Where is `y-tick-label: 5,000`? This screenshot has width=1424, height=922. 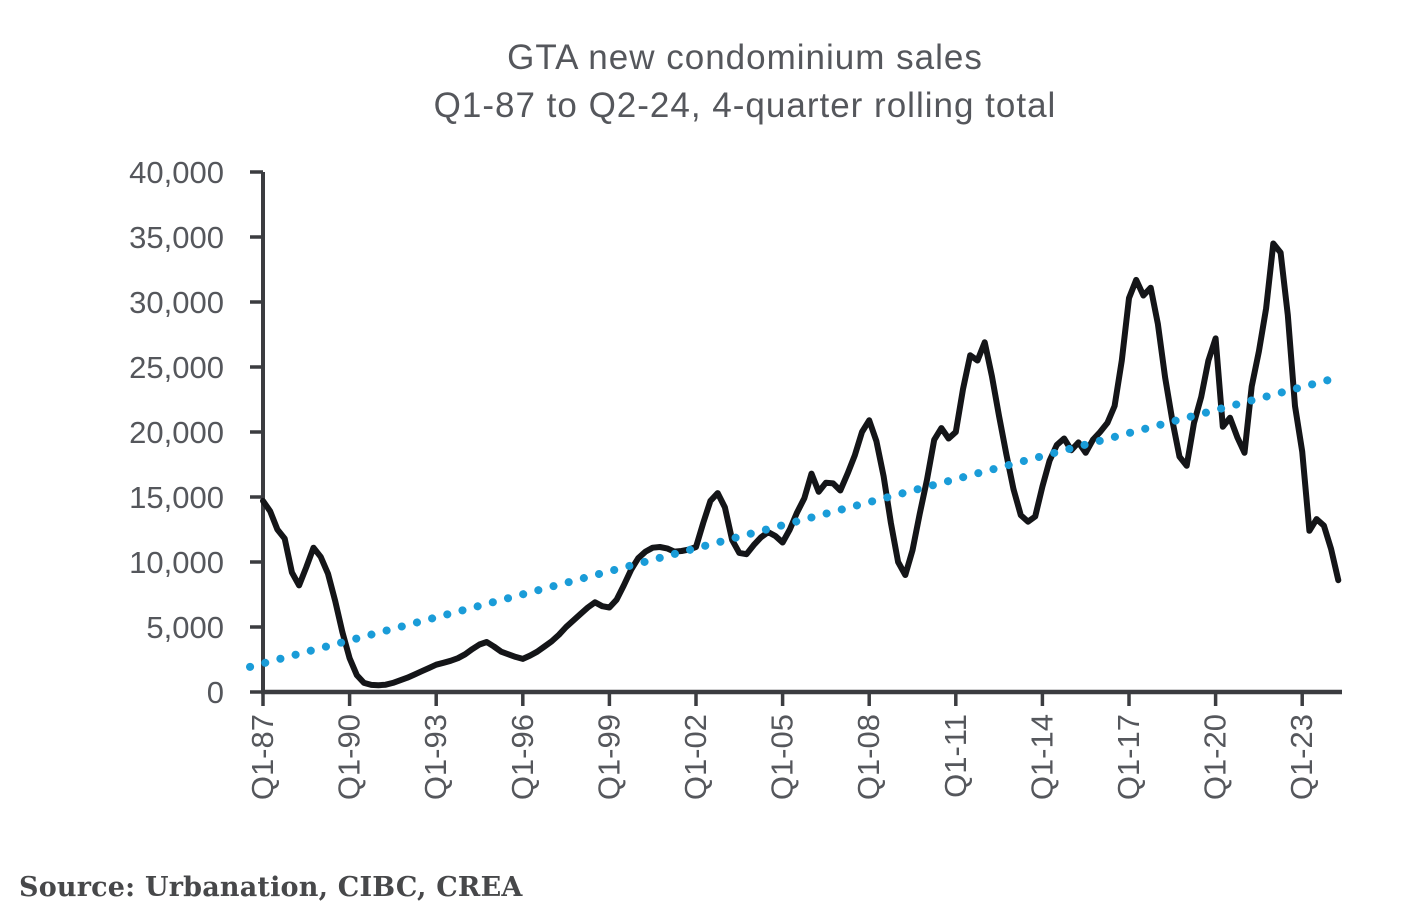 y-tick-label: 5,000 is located at coordinates (185, 627).